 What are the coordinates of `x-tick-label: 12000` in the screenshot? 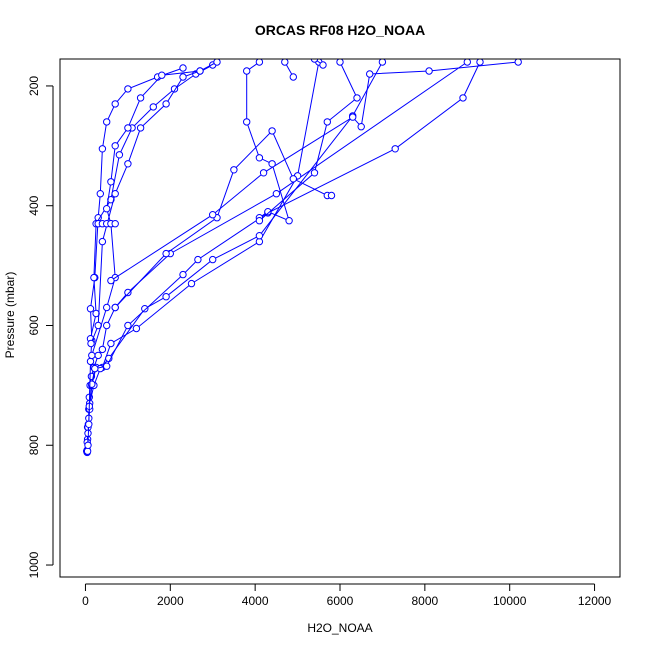 It's located at (595, 601).